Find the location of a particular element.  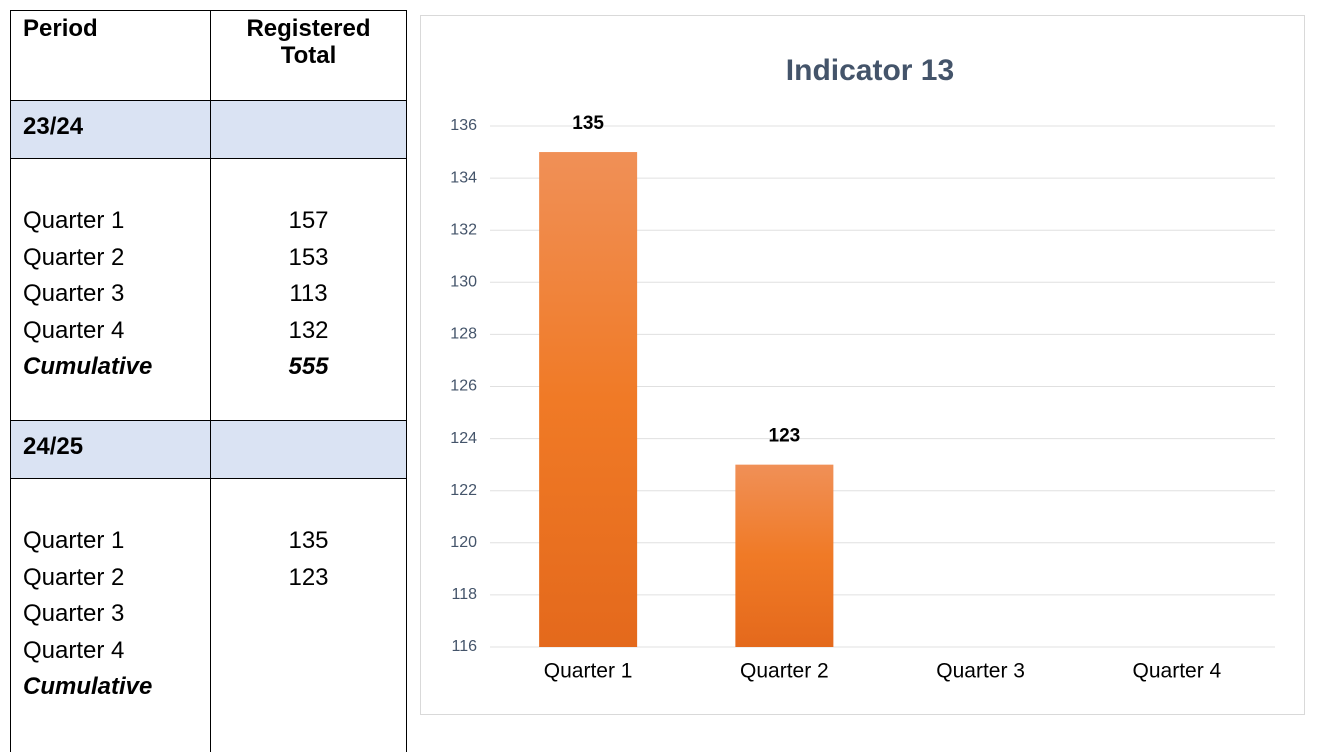

header-row: Period Registered Total is located at coordinates (209, 56).